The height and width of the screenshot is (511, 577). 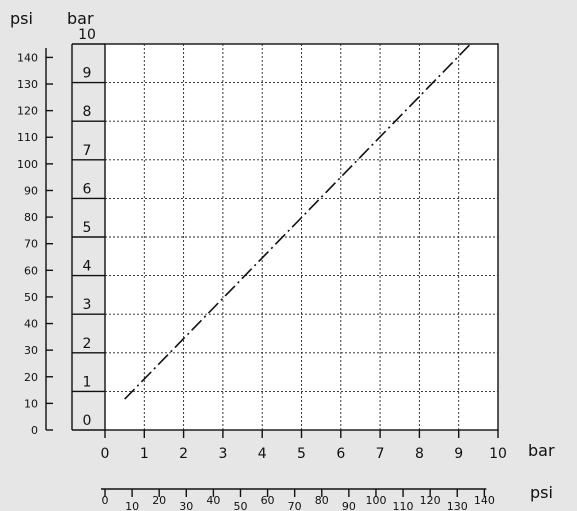 What do you see at coordinates (27, 84) in the screenshot?
I see `left-psi-tick-label: 130` at bounding box center [27, 84].